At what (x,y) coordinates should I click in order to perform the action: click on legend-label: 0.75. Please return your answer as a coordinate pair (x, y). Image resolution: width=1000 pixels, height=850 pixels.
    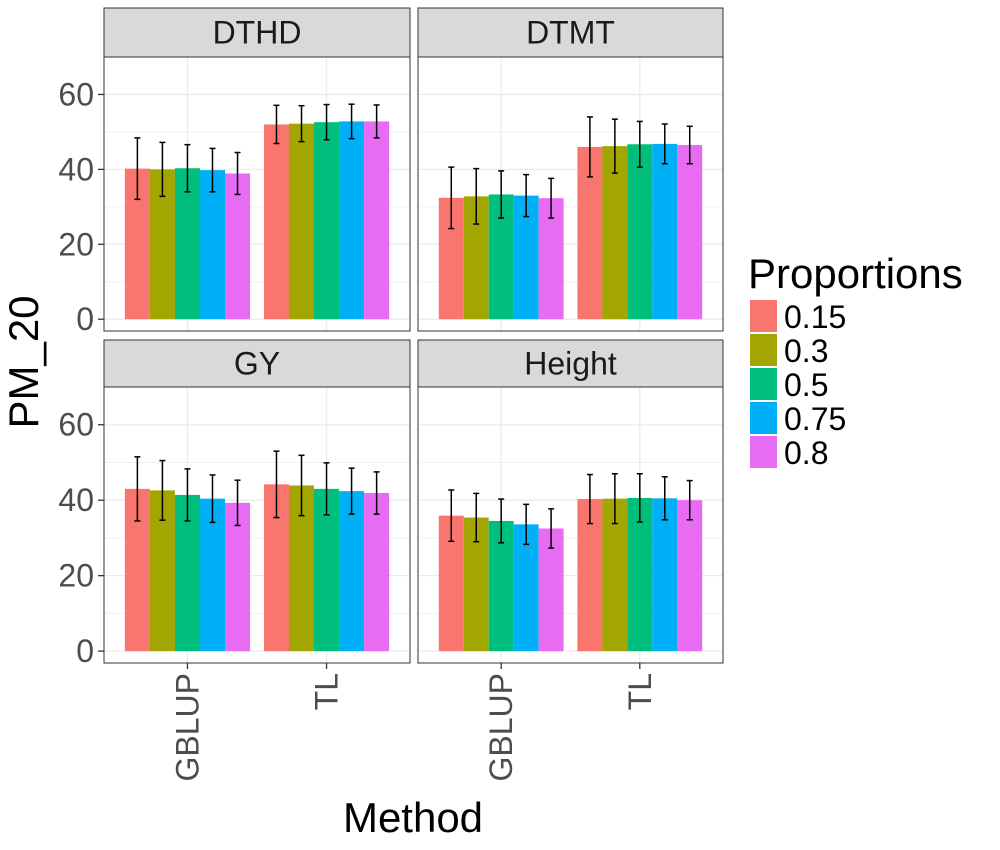
    Looking at the image, I should click on (815, 419).